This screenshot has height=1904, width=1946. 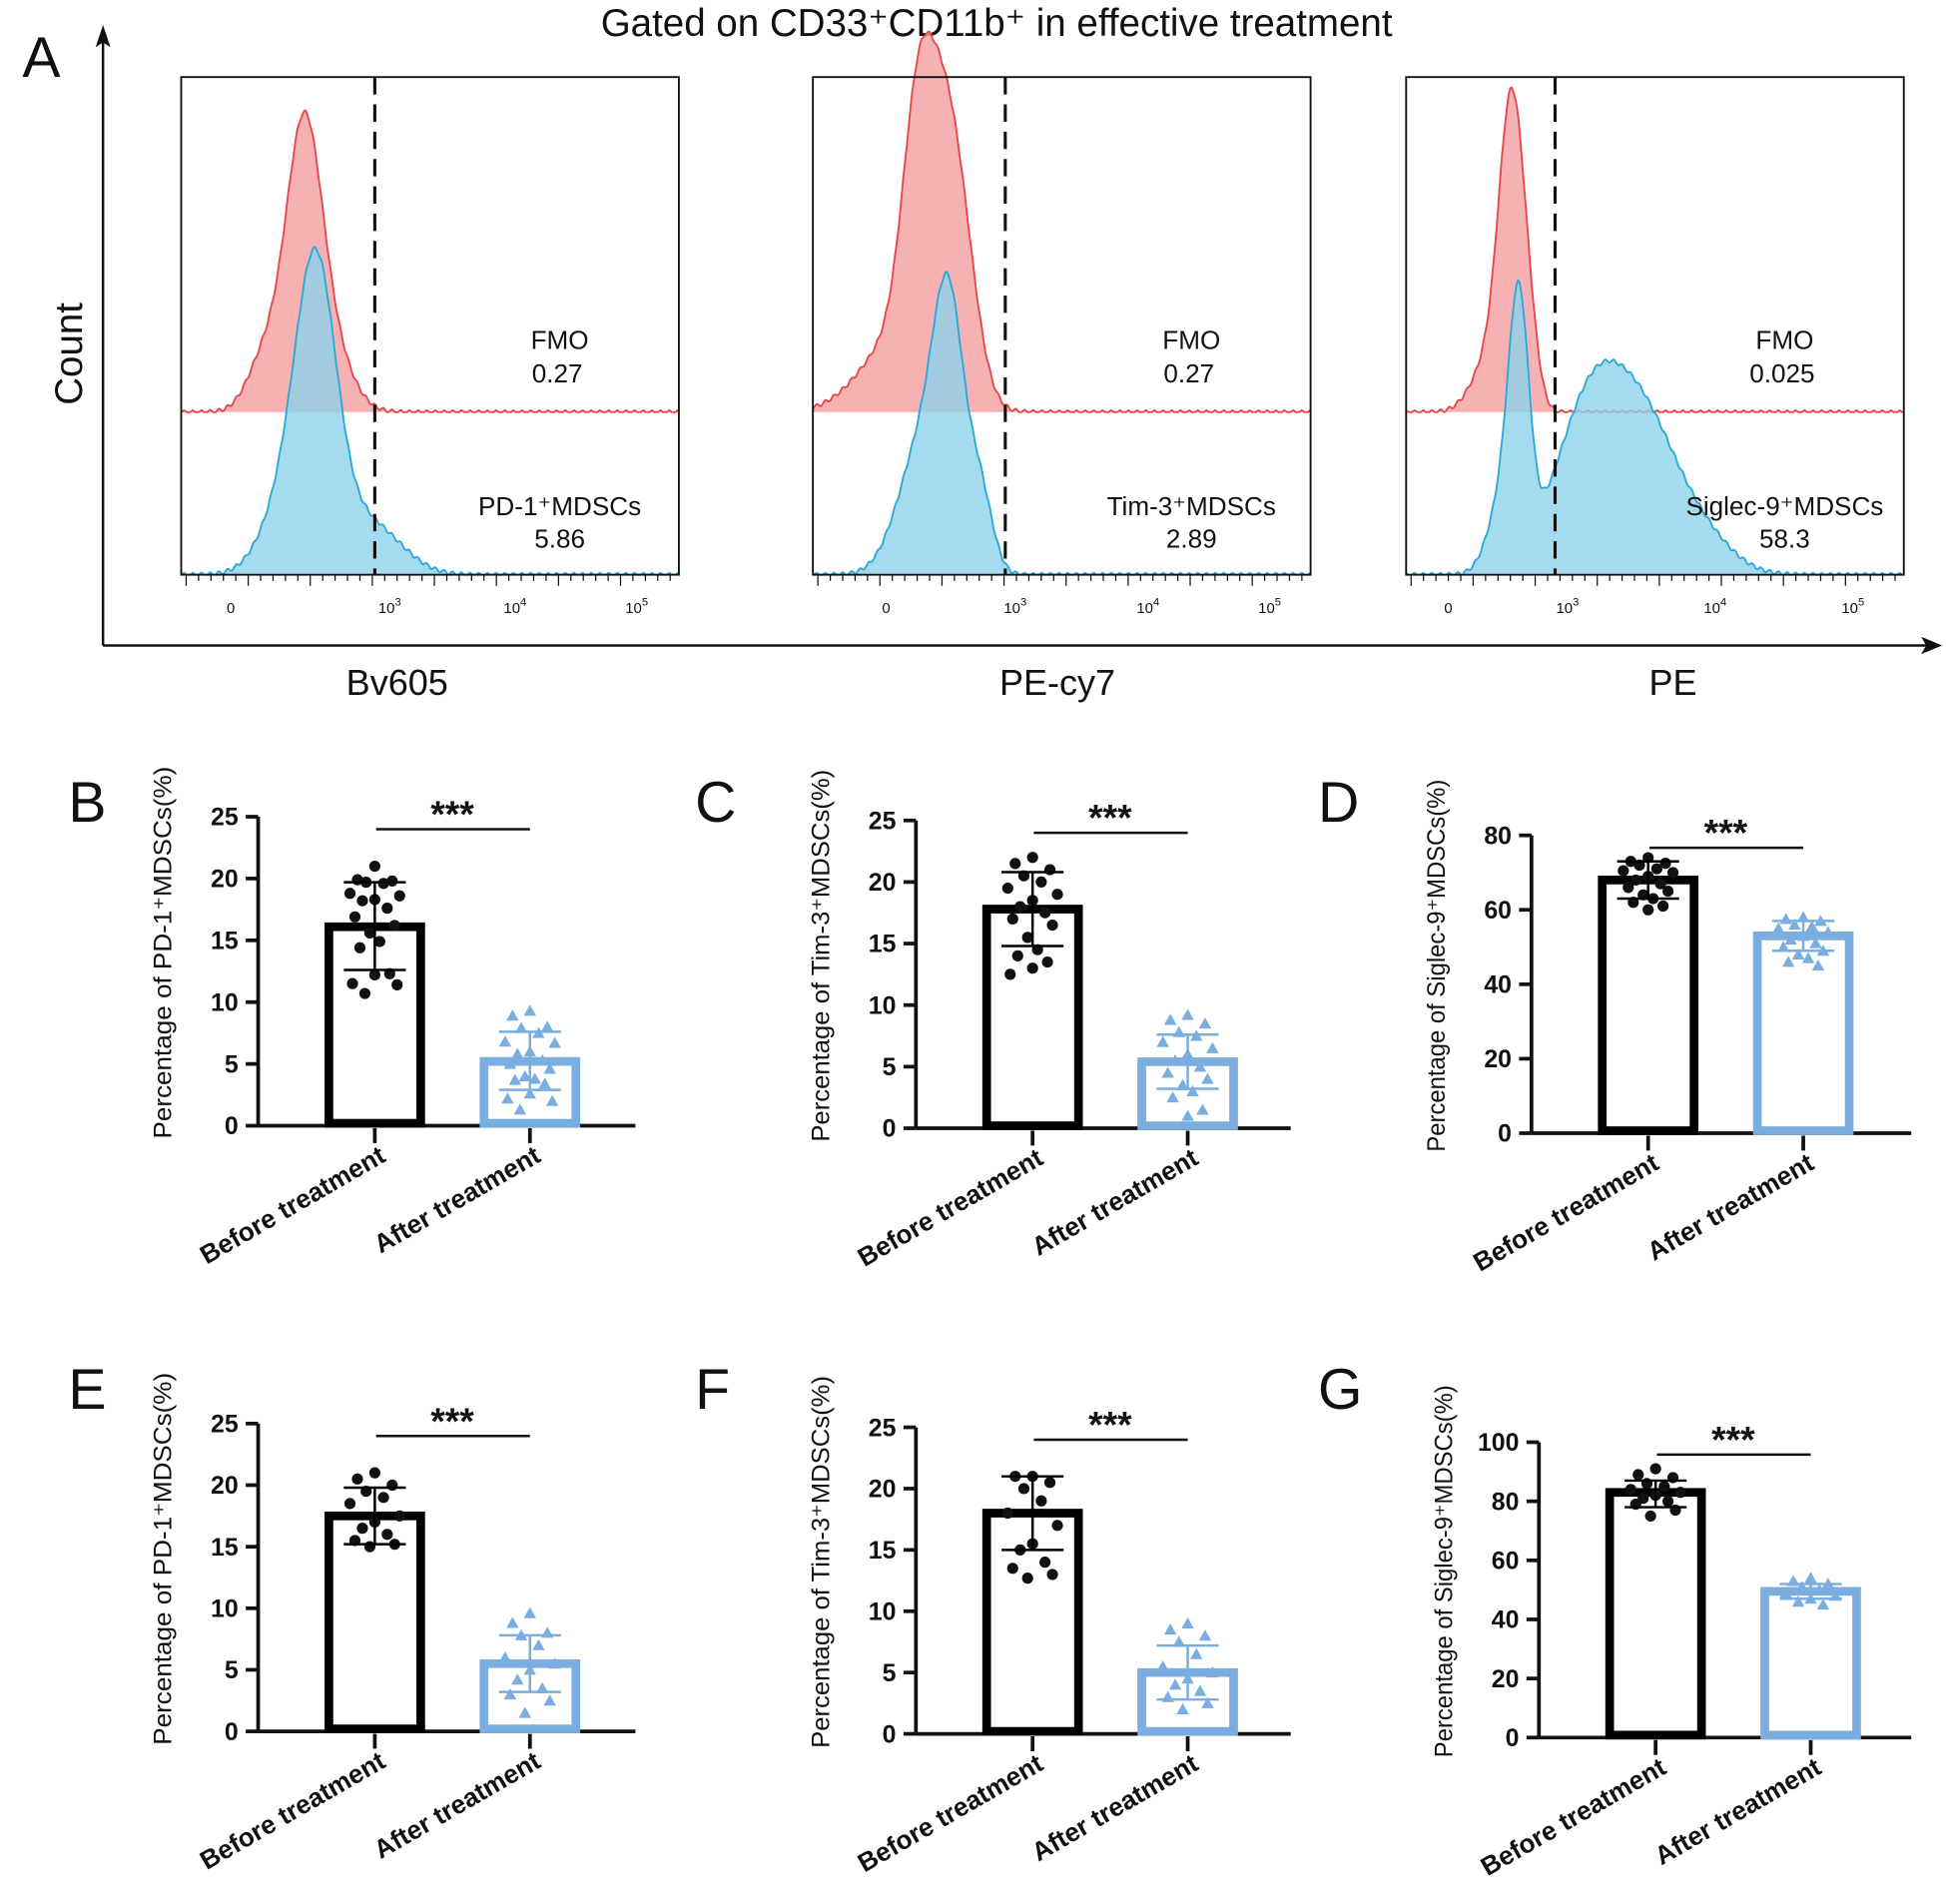 I want to click on sample-label: PD-1⁺MDSCs, so click(x=559, y=506).